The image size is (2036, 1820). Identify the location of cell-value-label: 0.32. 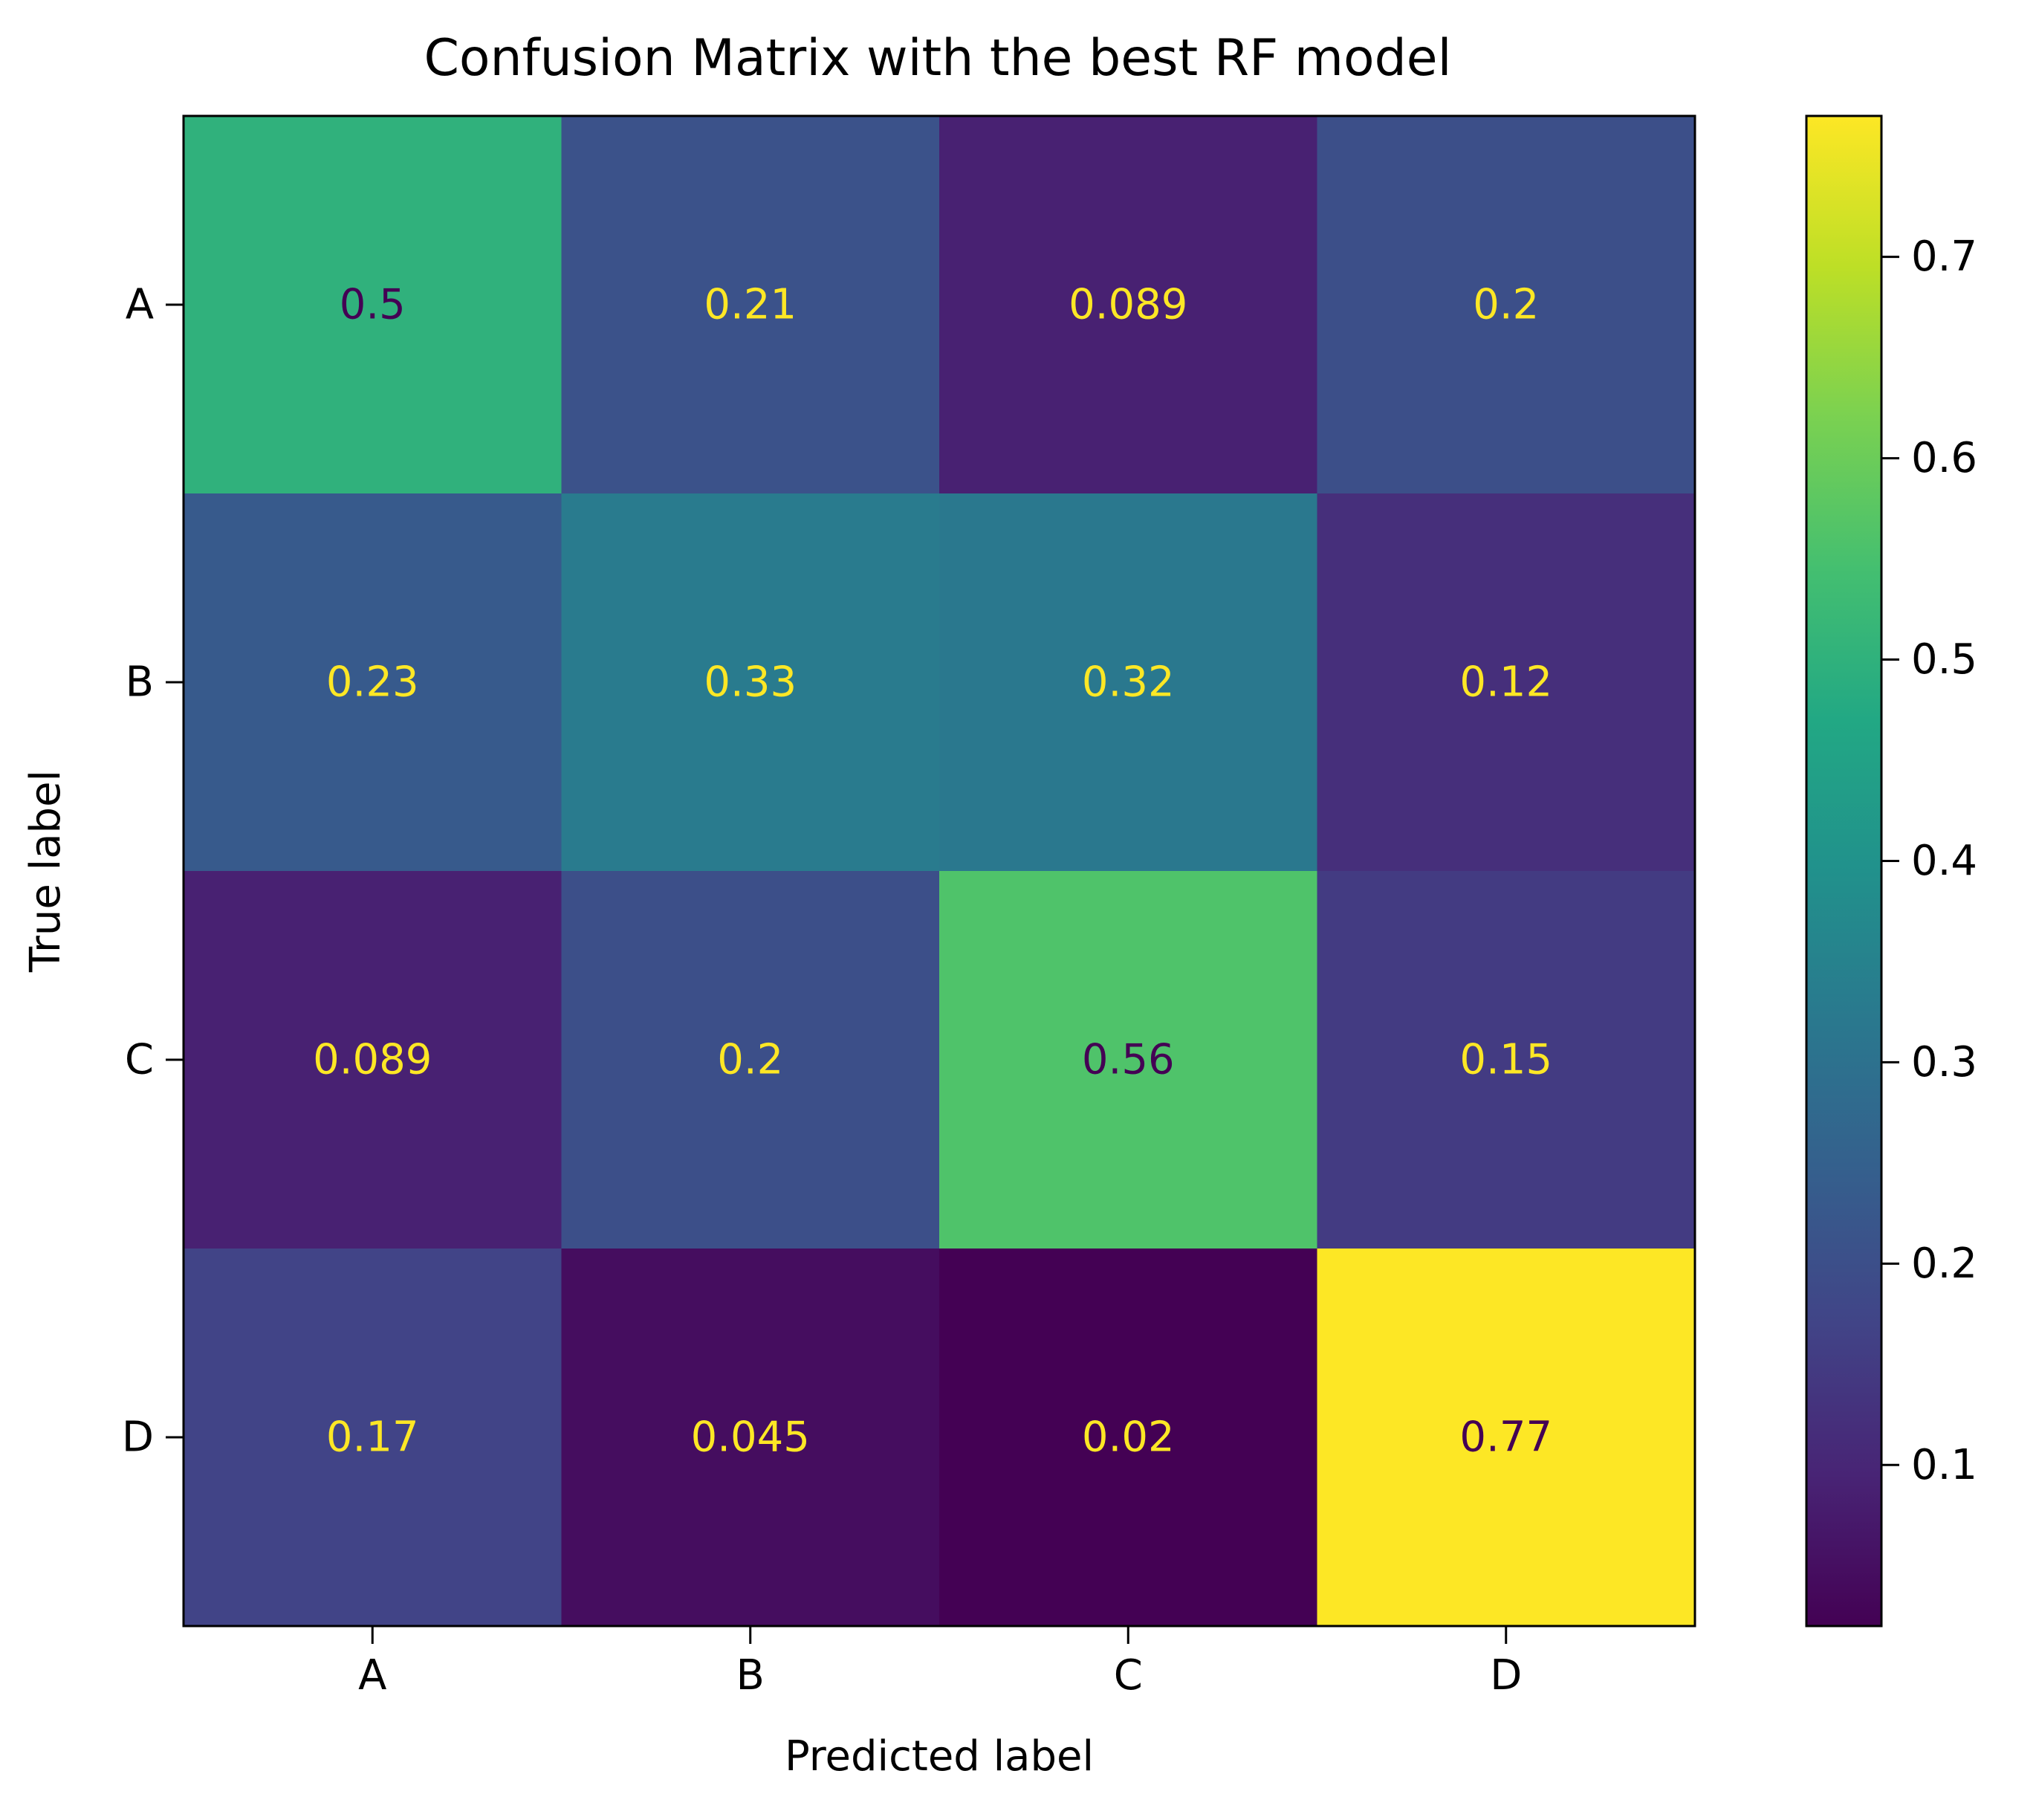
(1129, 682).